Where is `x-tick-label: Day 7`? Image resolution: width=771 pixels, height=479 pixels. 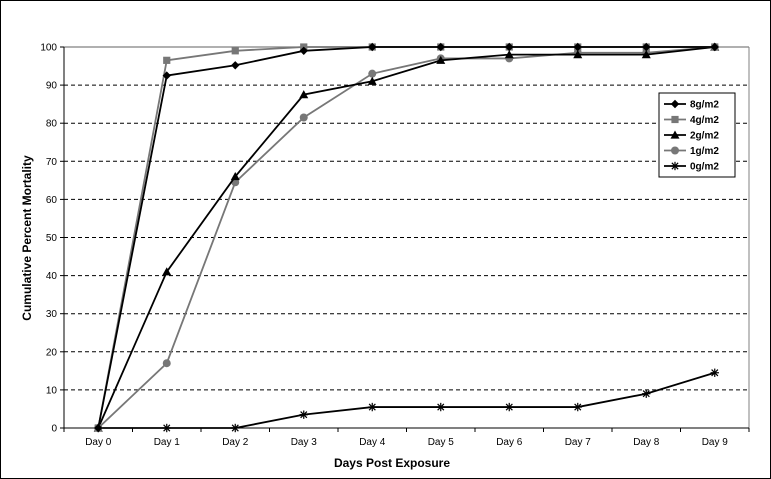
x-tick-label: Day 7 is located at coordinates (578, 442).